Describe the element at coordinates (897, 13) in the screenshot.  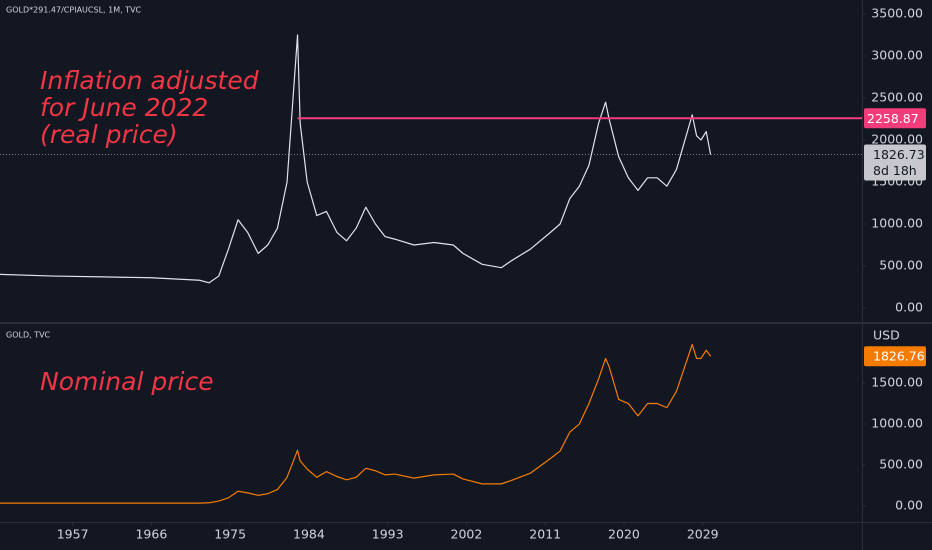
I see `y-tick-label: 3500.00` at that location.